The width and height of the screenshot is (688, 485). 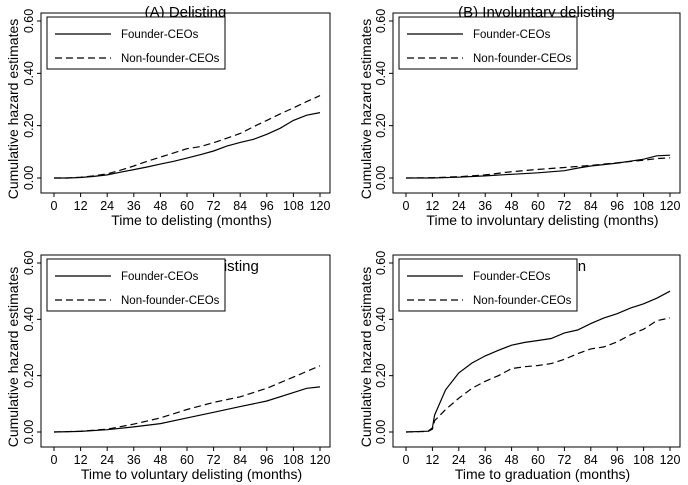 What do you see at coordinates (542, 220) in the screenshot?
I see `x-axis-label: Time to involuntary delisting (months)` at bounding box center [542, 220].